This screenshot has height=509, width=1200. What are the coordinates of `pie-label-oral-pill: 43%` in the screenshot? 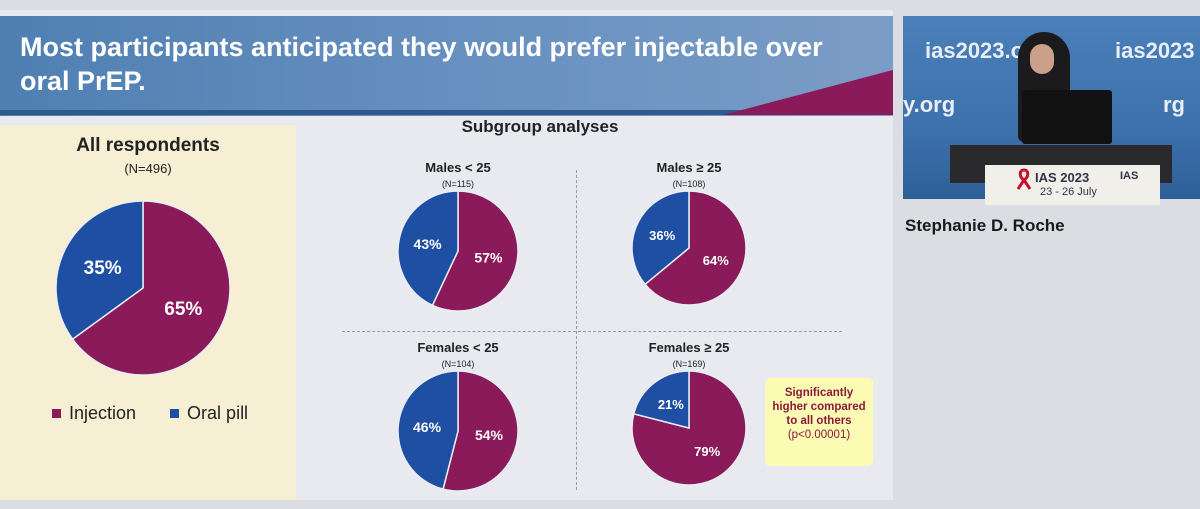 It's located at (428, 244).